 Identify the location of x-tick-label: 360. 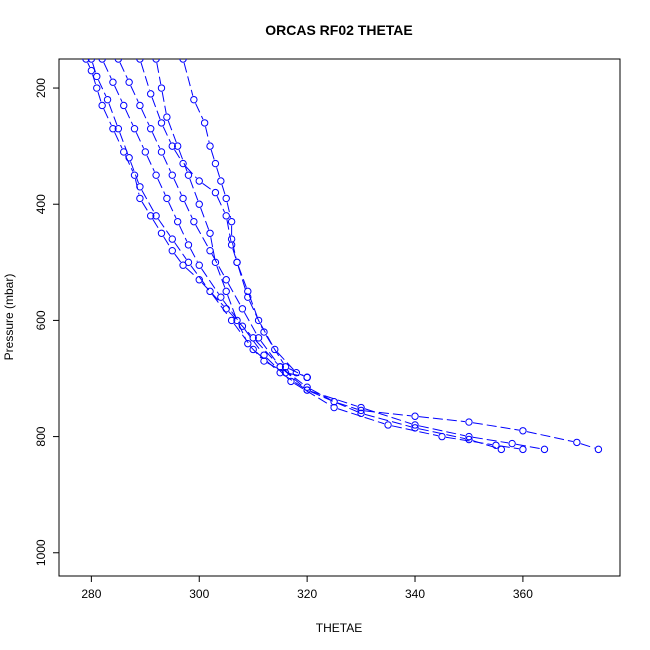
(523, 594).